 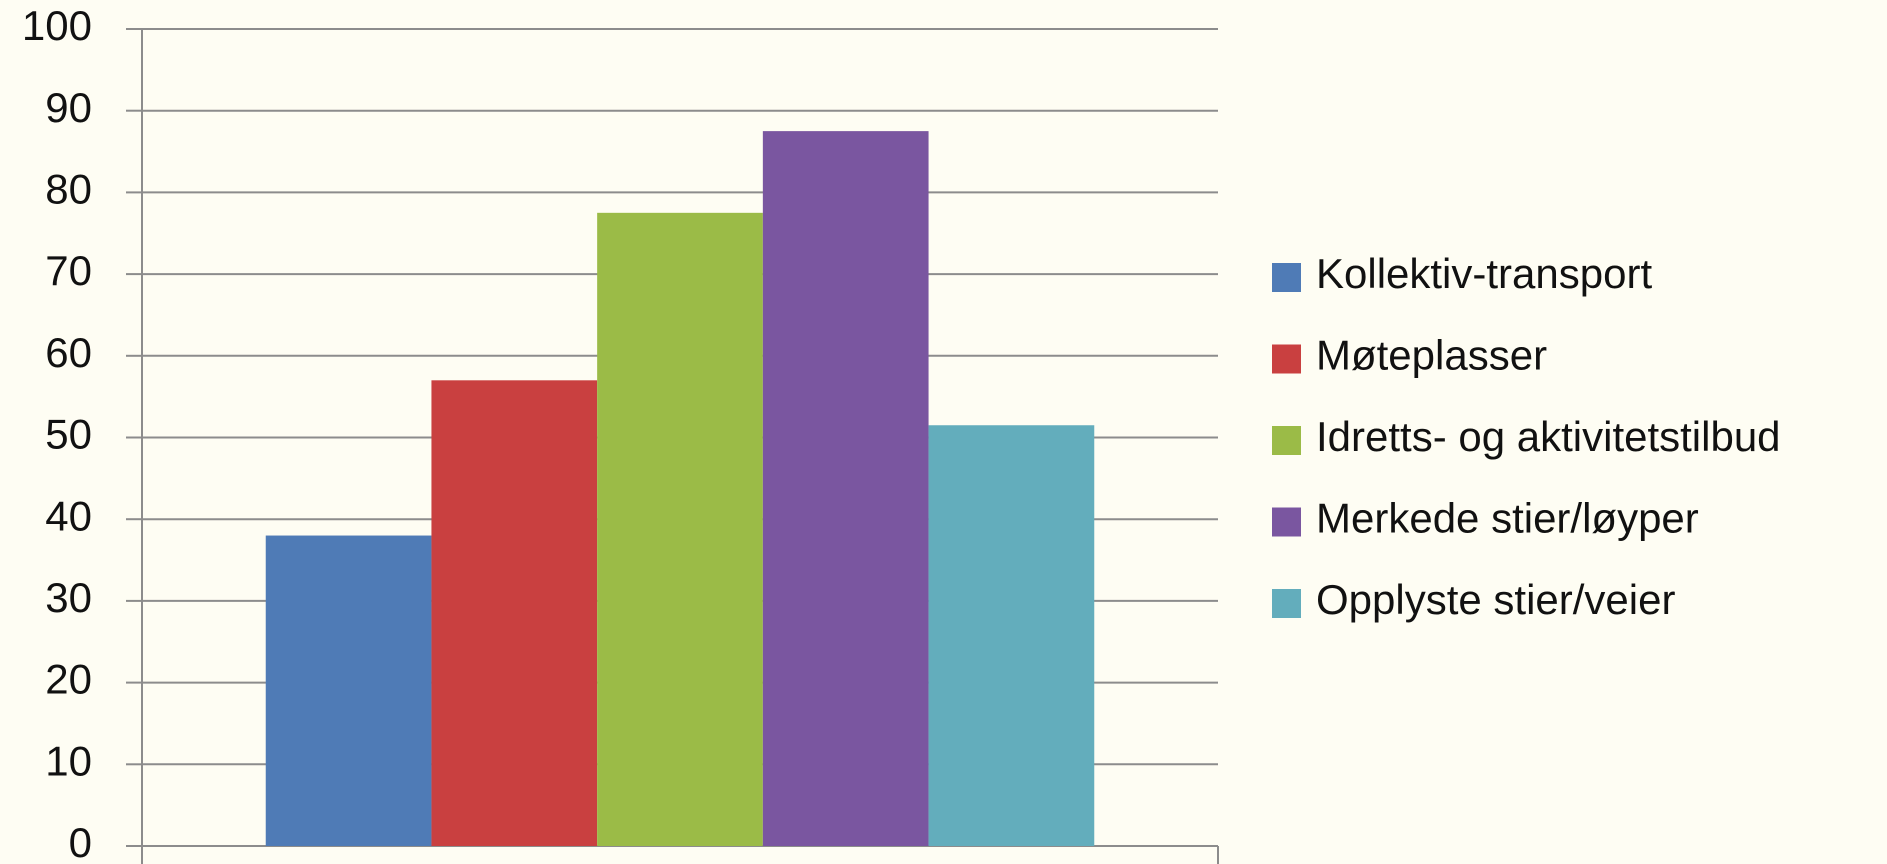 I want to click on y-tick-label: 80, so click(x=68, y=188).